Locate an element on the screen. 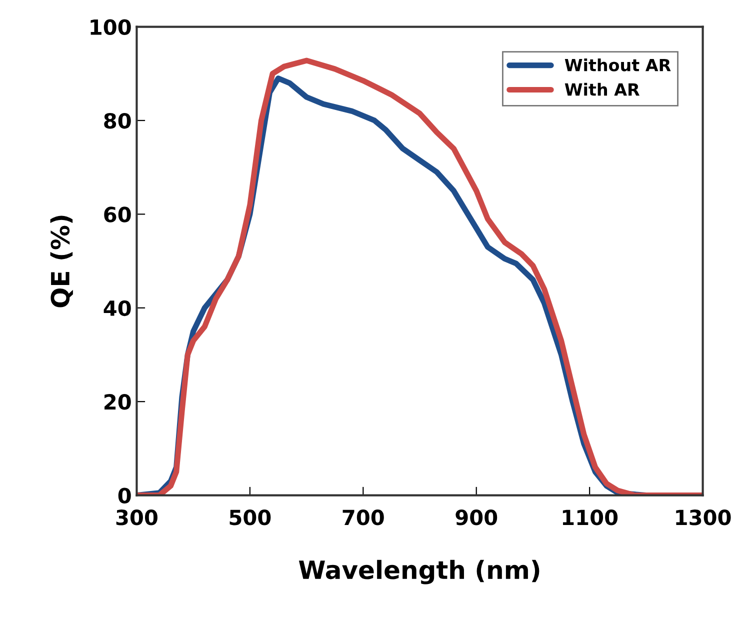  y-tick-label: 80 is located at coordinates (117, 120).